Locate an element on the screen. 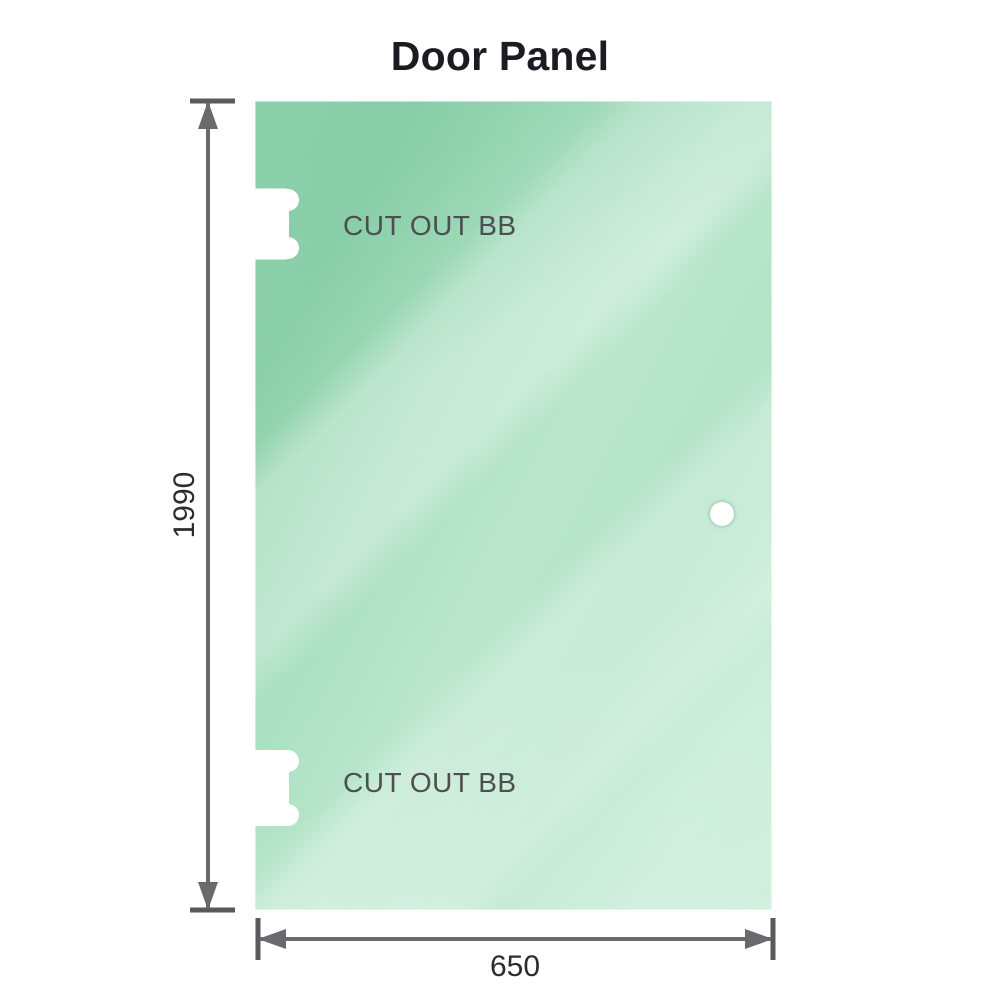 This screenshot has height=1000, width=1000. dimension-width is located at coordinates (515, 939).